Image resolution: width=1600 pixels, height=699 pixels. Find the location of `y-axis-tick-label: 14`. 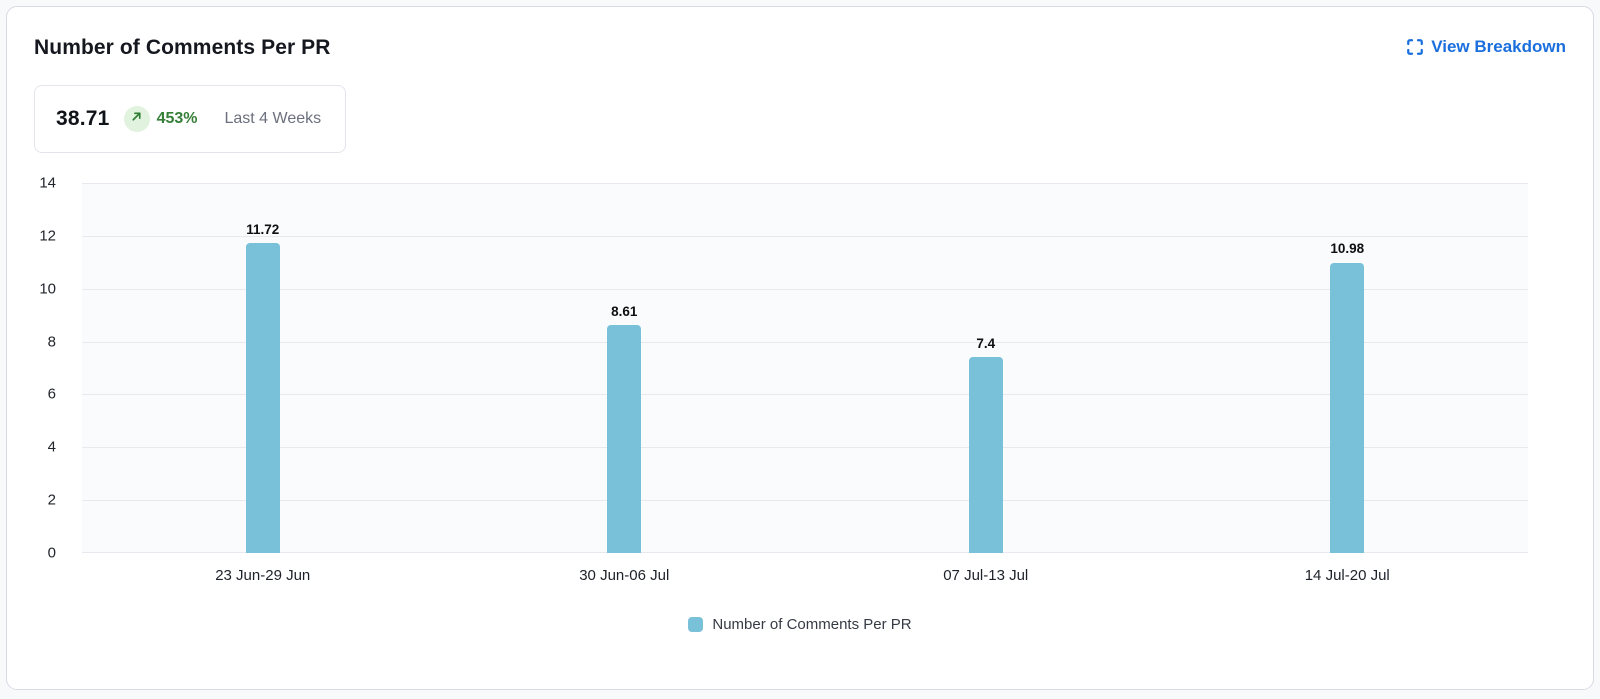

y-axis-tick-label: 14 is located at coordinates (47, 183).